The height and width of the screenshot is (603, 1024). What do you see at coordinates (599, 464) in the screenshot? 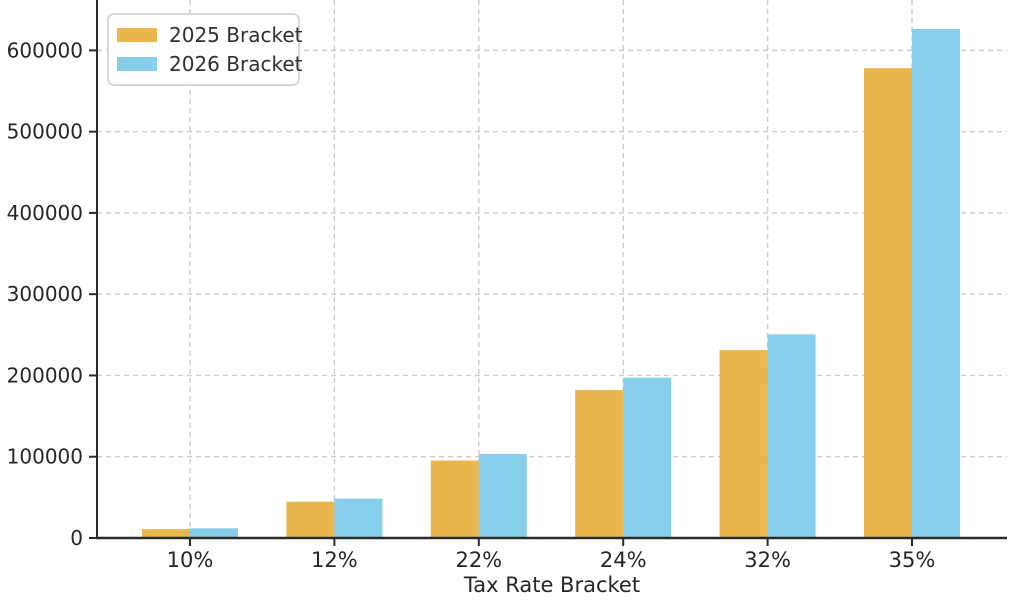
I see `bar-2025-24%` at bounding box center [599, 464].